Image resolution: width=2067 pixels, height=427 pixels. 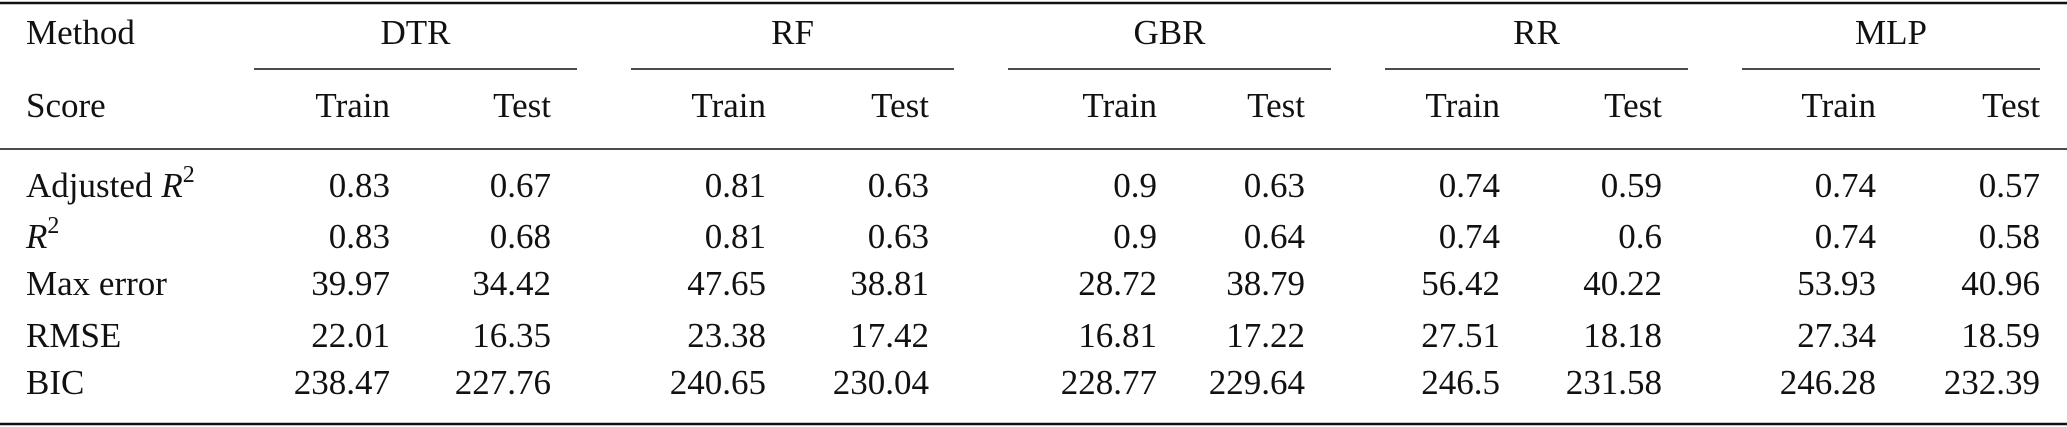 I want to click on cell-value: 18.18, so click(x=1622, y=335).